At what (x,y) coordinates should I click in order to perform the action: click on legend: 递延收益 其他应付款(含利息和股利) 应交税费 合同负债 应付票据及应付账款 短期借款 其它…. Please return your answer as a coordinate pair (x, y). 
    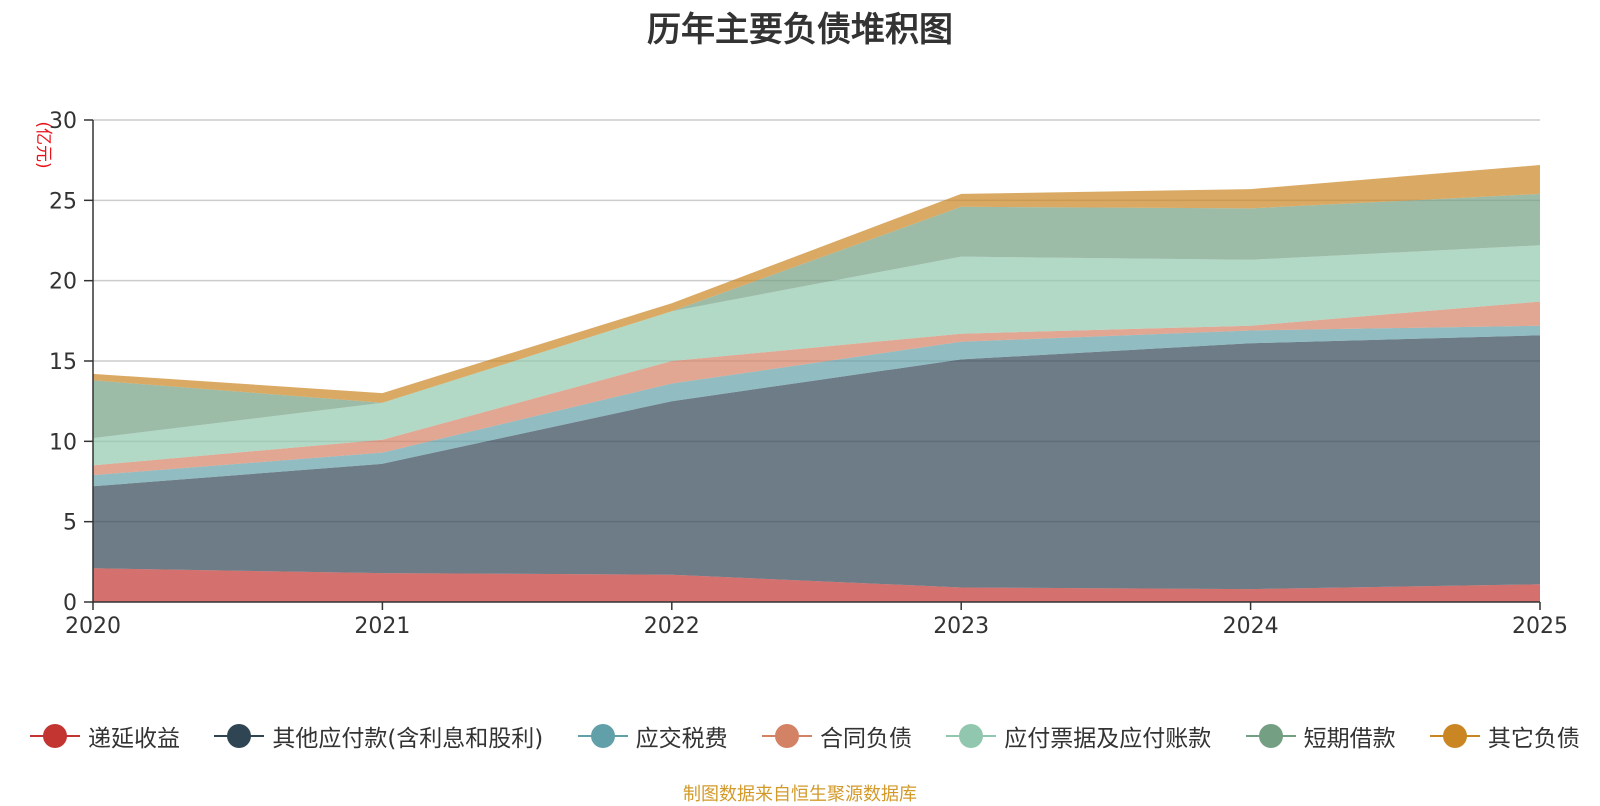
    Looking at the image, I should click on (805, 736).